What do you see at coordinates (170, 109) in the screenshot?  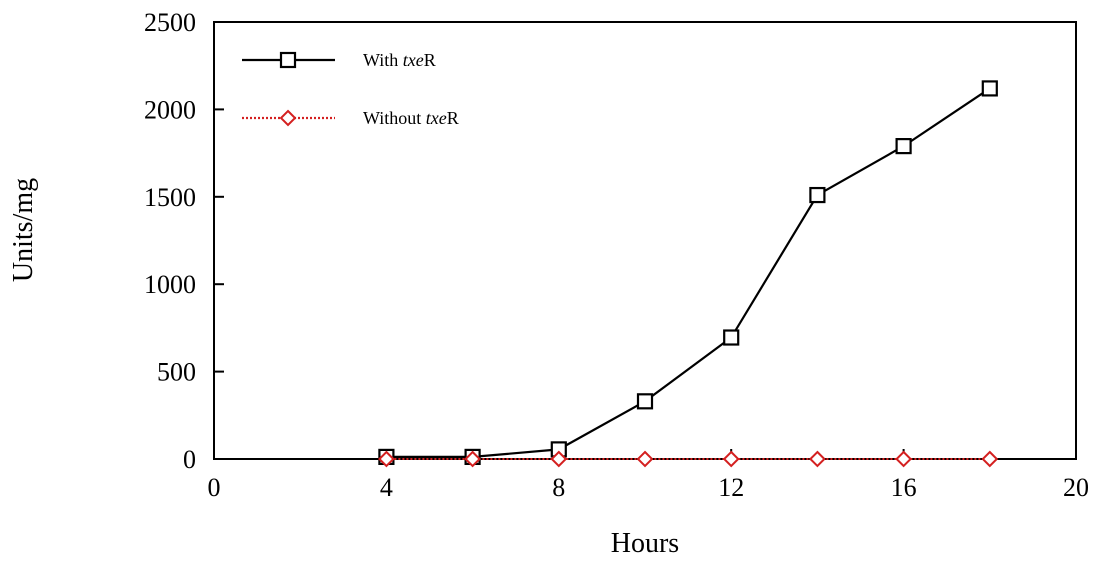 I see `y-tick-label: 2000` at bounding box center [170, 109].